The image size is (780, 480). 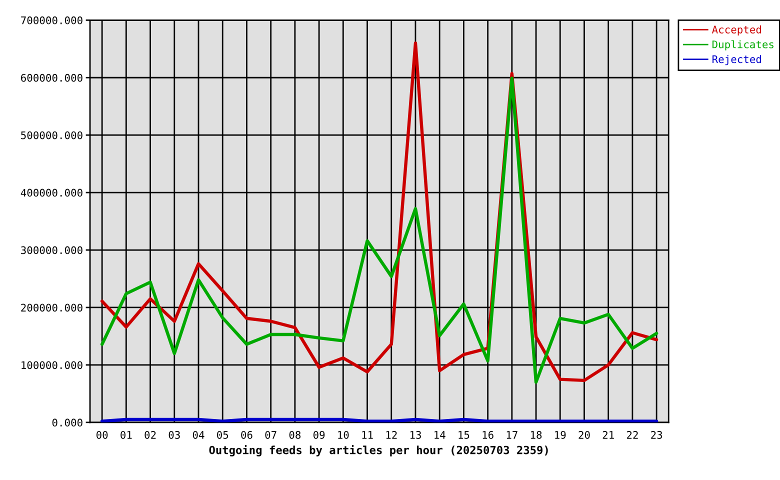 I want to click on x-tick-label: 11, so click(x=367, y=435).